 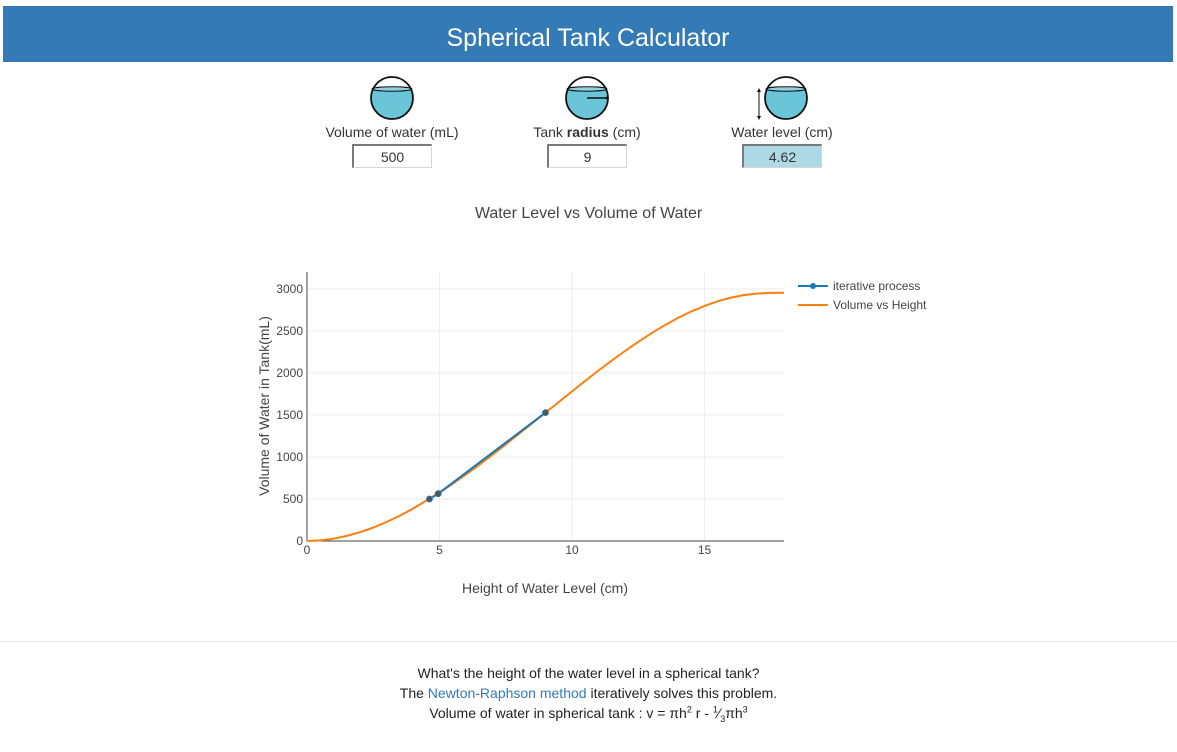 What do you see at coordinates (392, 132) in the screenshot?
I see `volume-label: Volume of water (mL)` at bounding box center [392, 132].